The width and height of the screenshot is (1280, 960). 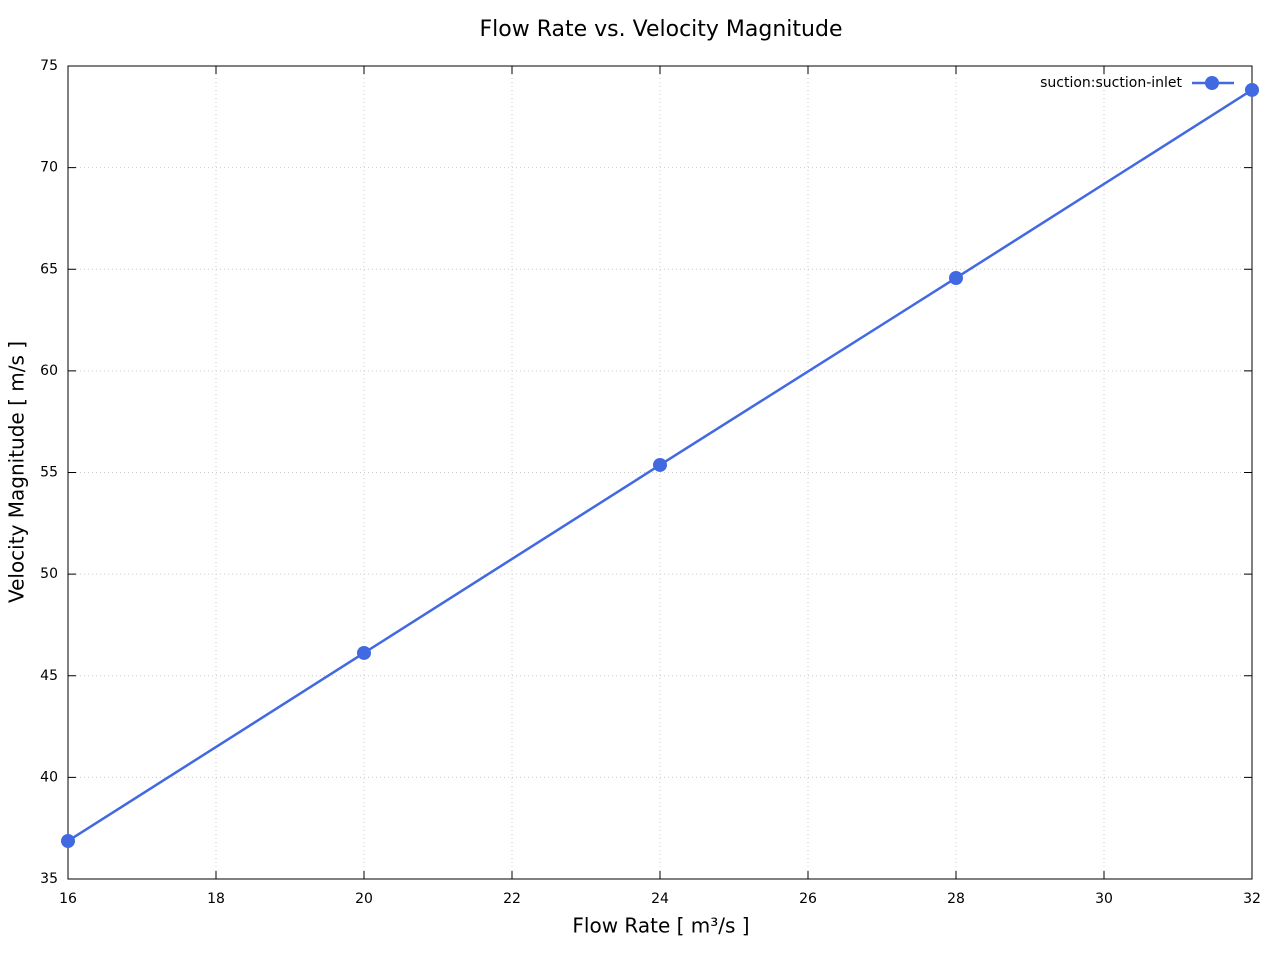 What do you see at coordinates (364, 899) in the screenshot?
I see `x-tick-label: 20` at bounding box center [364, 899].